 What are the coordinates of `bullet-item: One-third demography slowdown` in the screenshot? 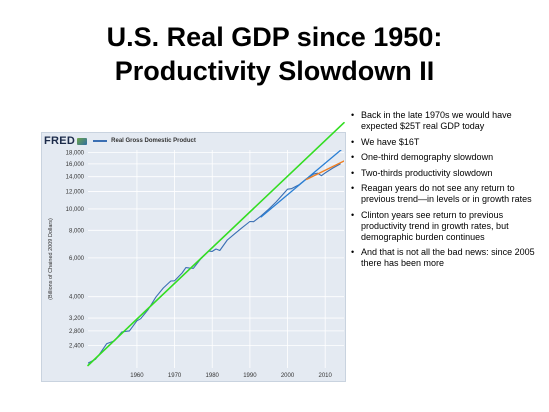 It's located at (447, 157).